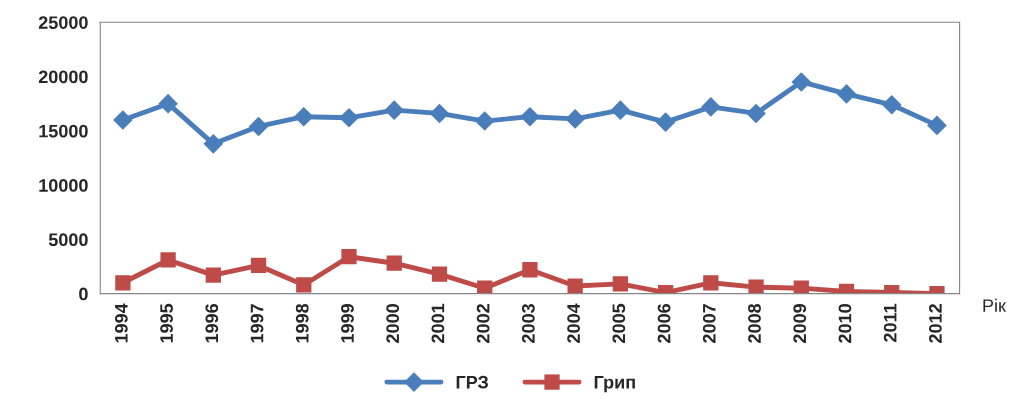  What do you see at coordinates (995, 305) in the screenshot?
I see `x-axis-title: Рік` at bounding box center [995, 305].